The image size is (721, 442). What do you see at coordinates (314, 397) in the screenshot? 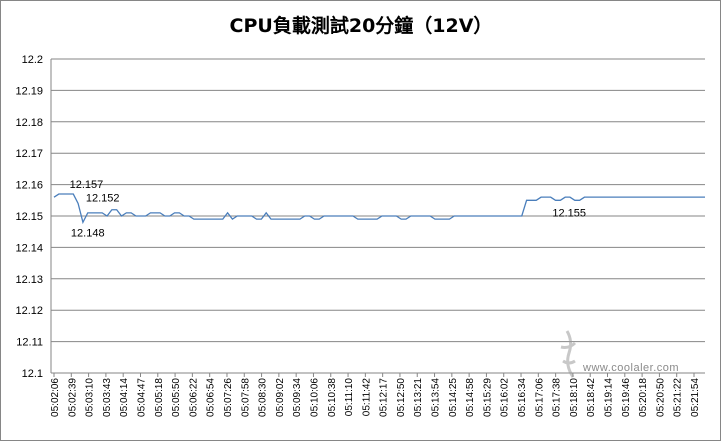
I see `x-tick-label: 05:10:06` at bounding box center [314, 397].